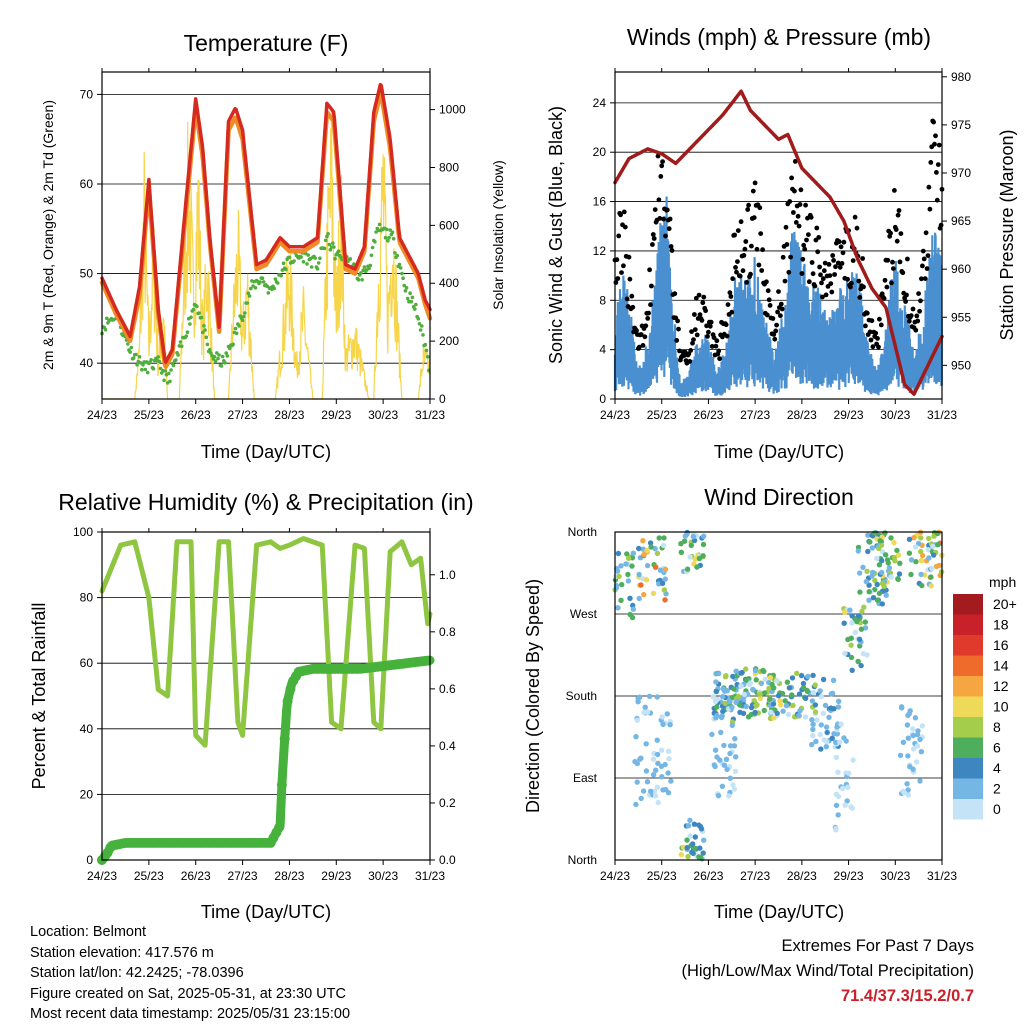 This screenshot has height=1025, width=1024. Describe the element at coordinates (266, 452) in the screenshot. I see `temperature-xlabel: Time (Day/UTC)` at that location.